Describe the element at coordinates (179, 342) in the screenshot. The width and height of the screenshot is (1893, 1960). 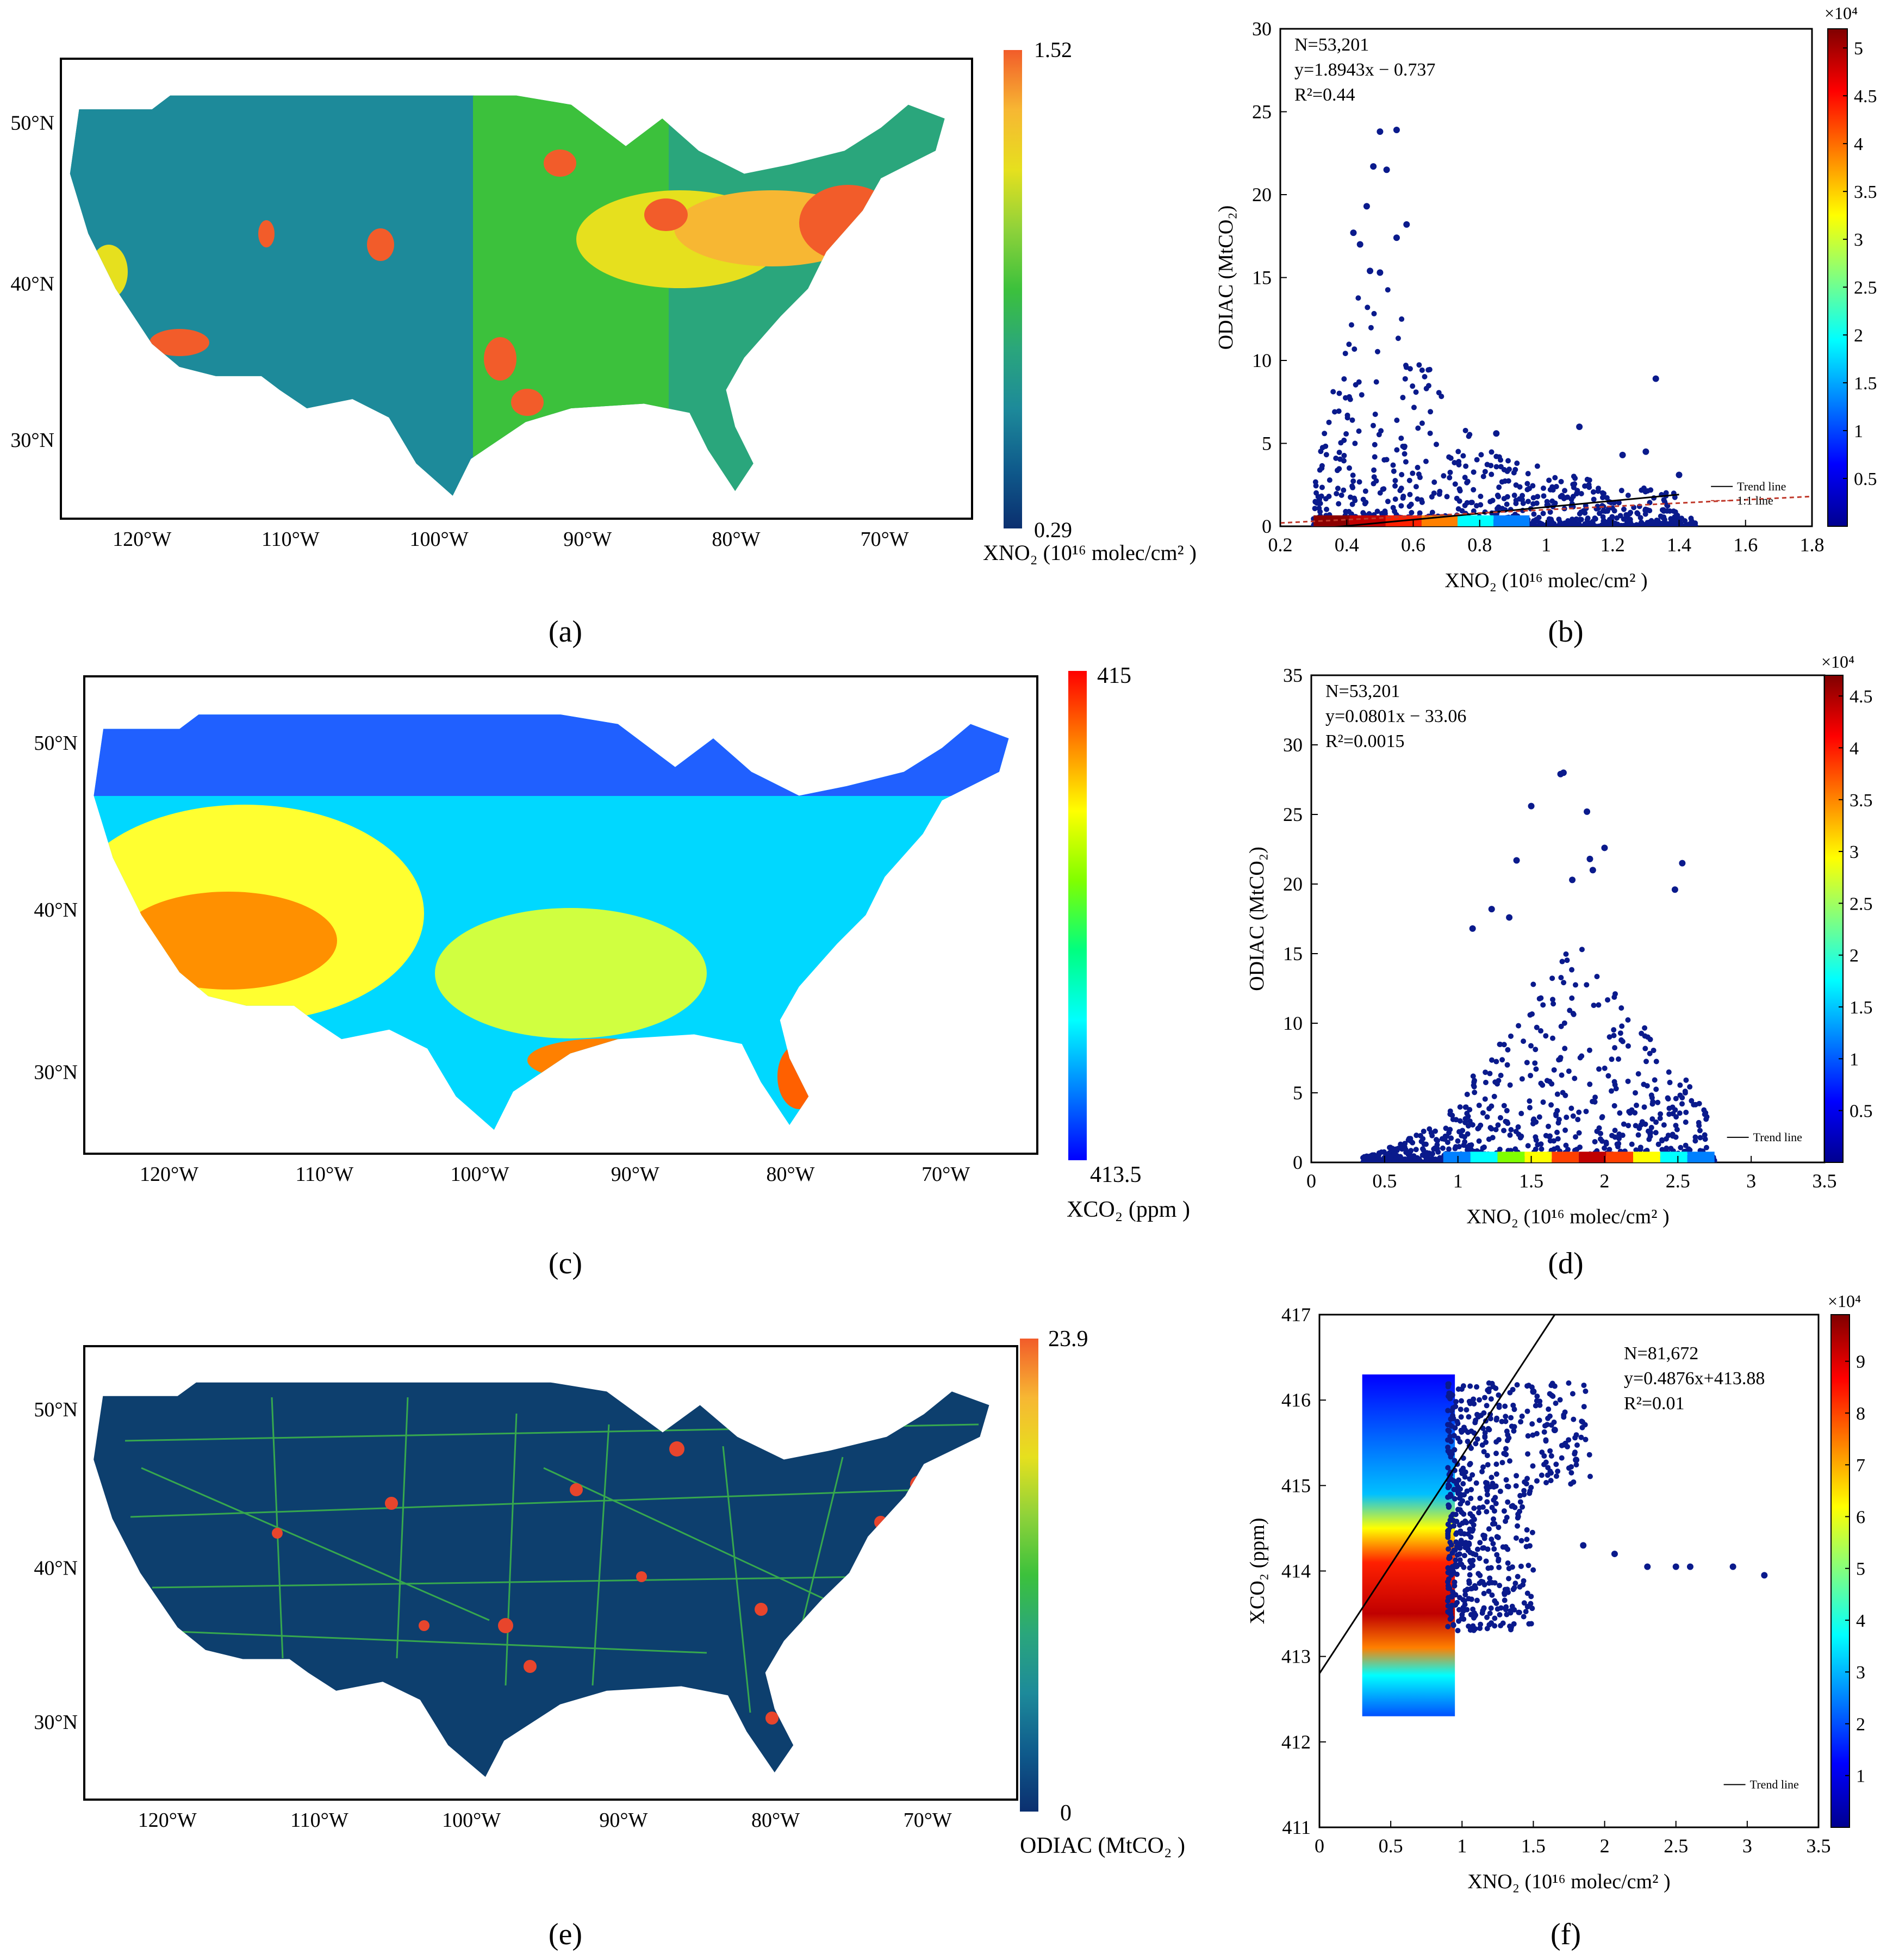
I see `hotspot-la-a` at that location.